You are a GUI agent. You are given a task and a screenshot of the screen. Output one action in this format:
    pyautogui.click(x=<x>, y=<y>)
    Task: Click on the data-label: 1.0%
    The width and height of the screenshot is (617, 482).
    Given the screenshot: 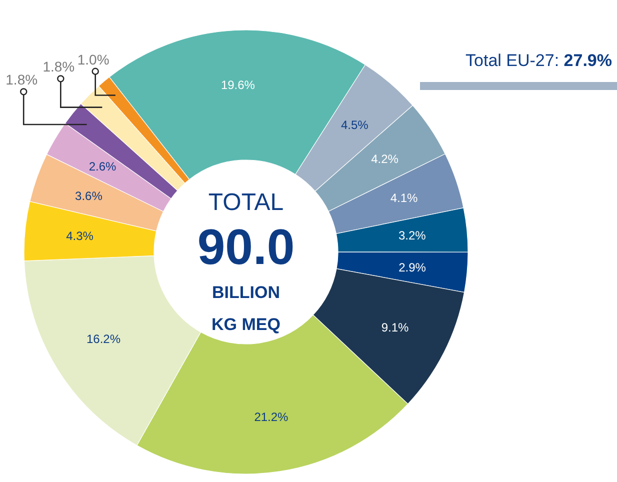 What is the action you would take?
    pyautogui.click(x=93, y=59)
    